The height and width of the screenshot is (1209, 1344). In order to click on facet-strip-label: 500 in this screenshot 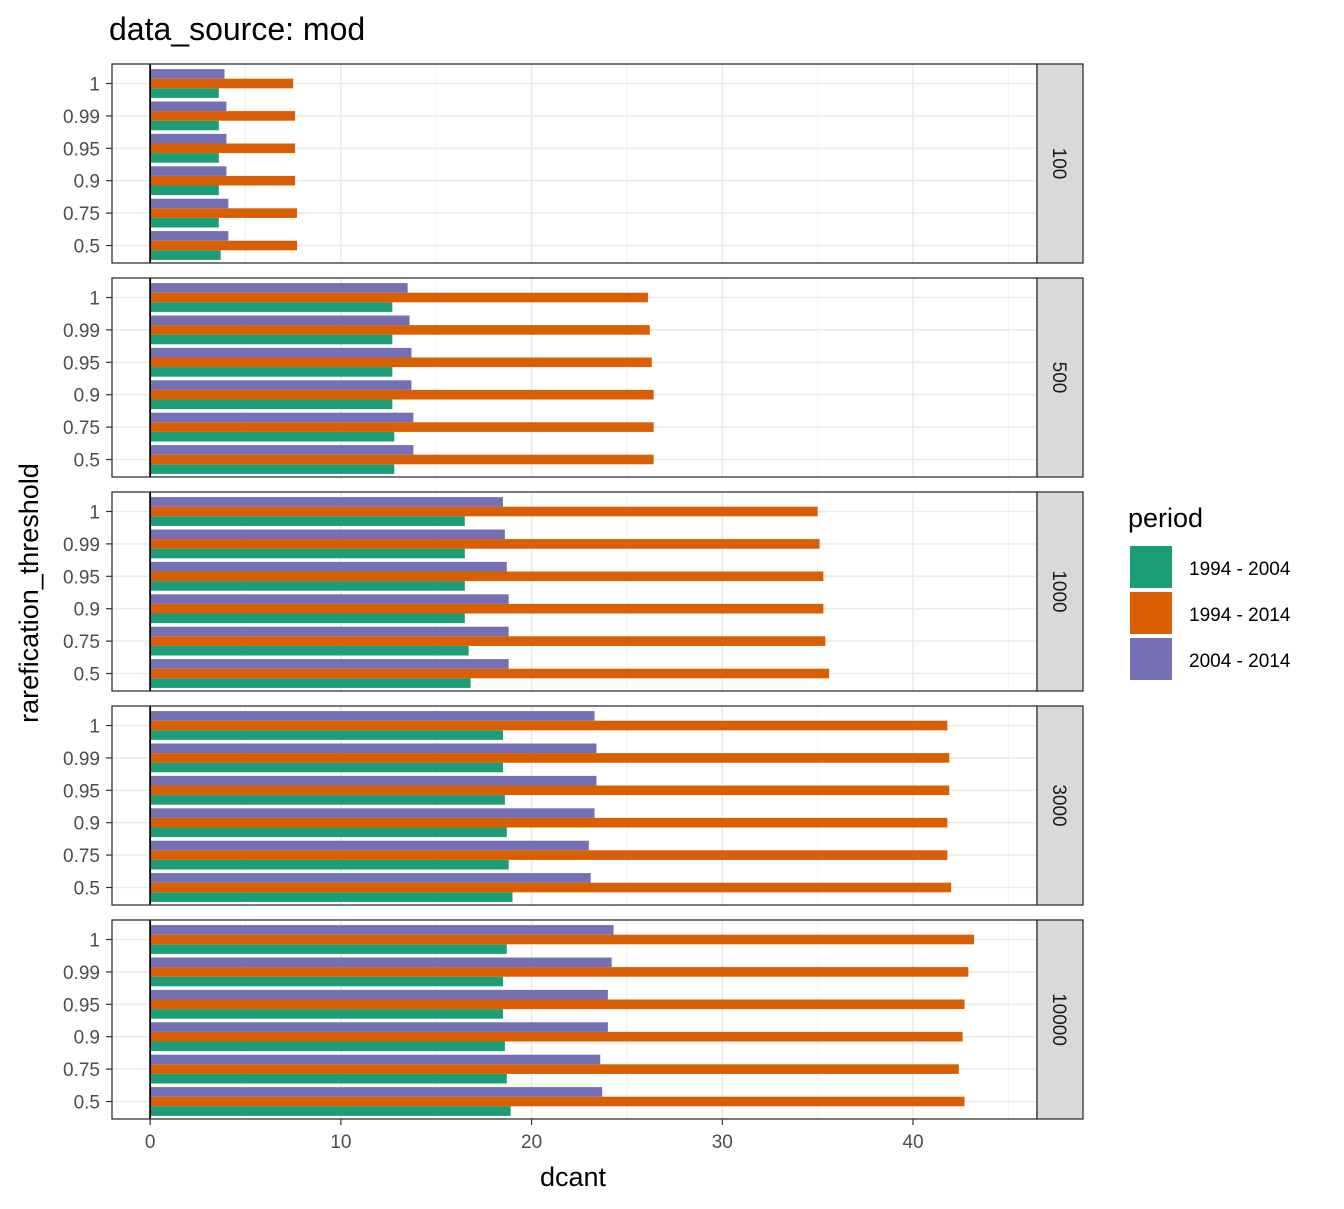, I will do `click(1058, 378)`.